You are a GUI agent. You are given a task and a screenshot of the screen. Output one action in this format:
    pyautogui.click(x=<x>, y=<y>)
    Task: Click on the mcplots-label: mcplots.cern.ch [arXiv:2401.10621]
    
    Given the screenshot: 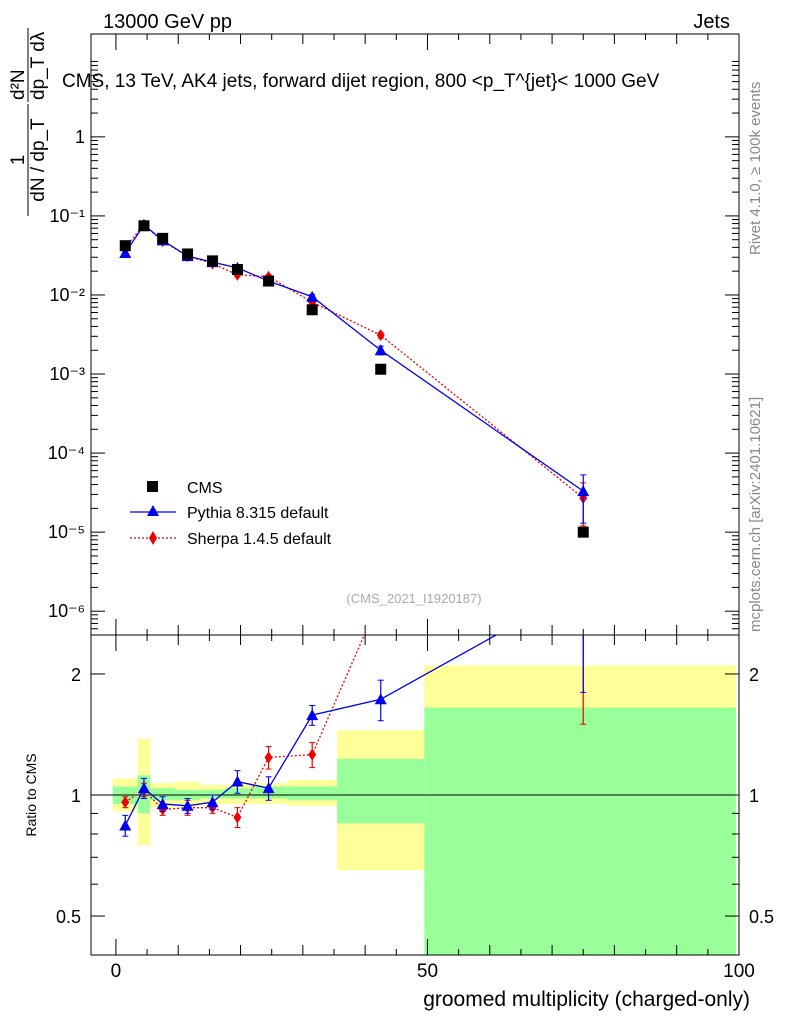 What is the action you would take?
    pyautogui.click(x=755, y=514)
    